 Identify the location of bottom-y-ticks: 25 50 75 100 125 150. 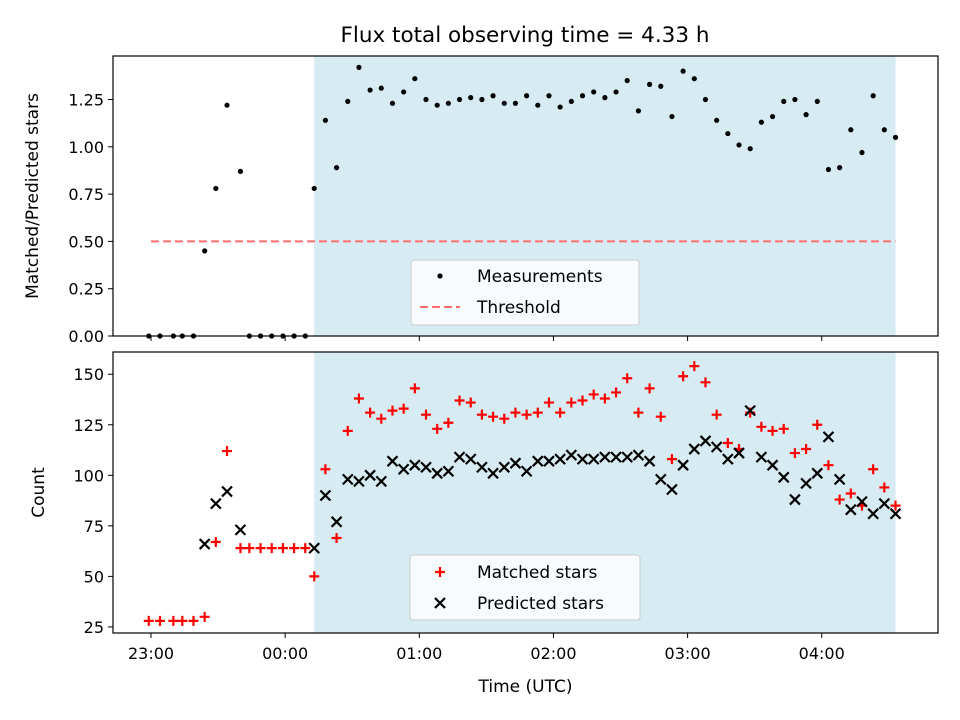
(93, 501).